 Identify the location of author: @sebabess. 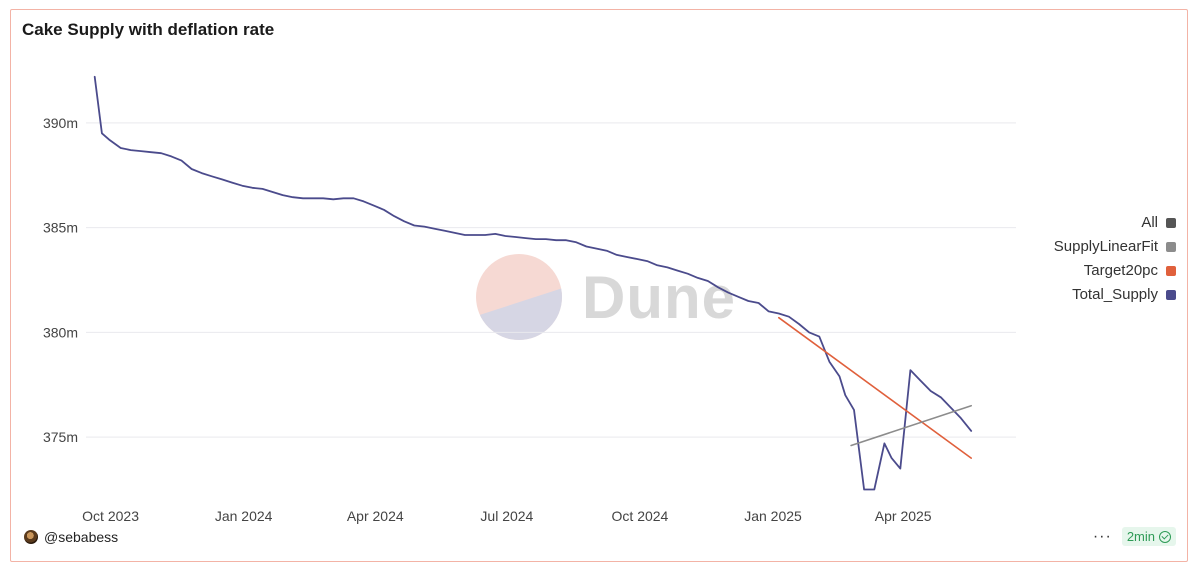
(71, 537).